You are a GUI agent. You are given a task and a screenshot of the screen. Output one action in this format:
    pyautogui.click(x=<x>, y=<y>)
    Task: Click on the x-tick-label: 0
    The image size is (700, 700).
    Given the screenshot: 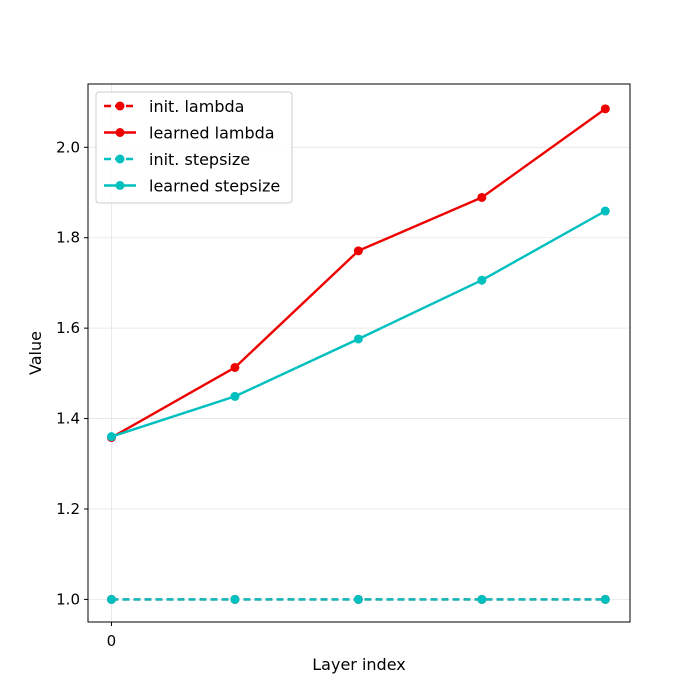 What is the action you would take?
    pyautogui.click(x=112, y=641)
    